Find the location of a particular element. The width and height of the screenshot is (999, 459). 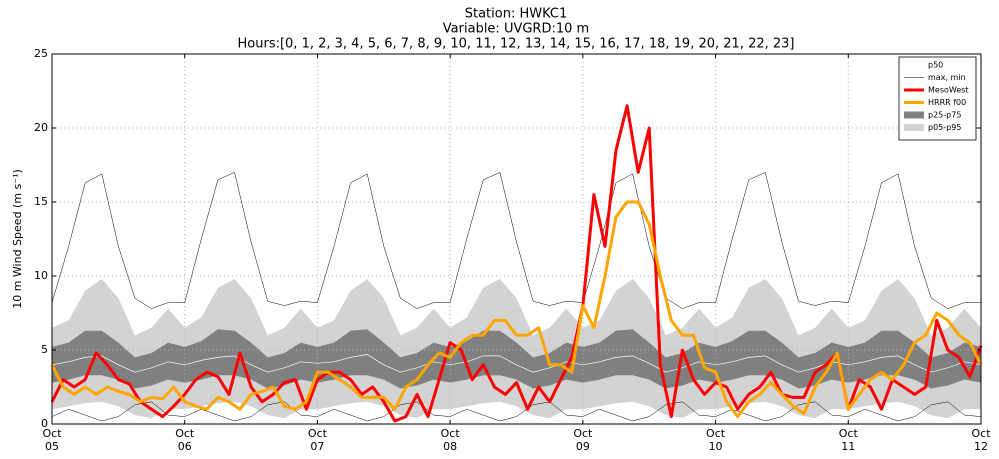

x-tick-label: Oct 11 is located at coordinates (849, 440).